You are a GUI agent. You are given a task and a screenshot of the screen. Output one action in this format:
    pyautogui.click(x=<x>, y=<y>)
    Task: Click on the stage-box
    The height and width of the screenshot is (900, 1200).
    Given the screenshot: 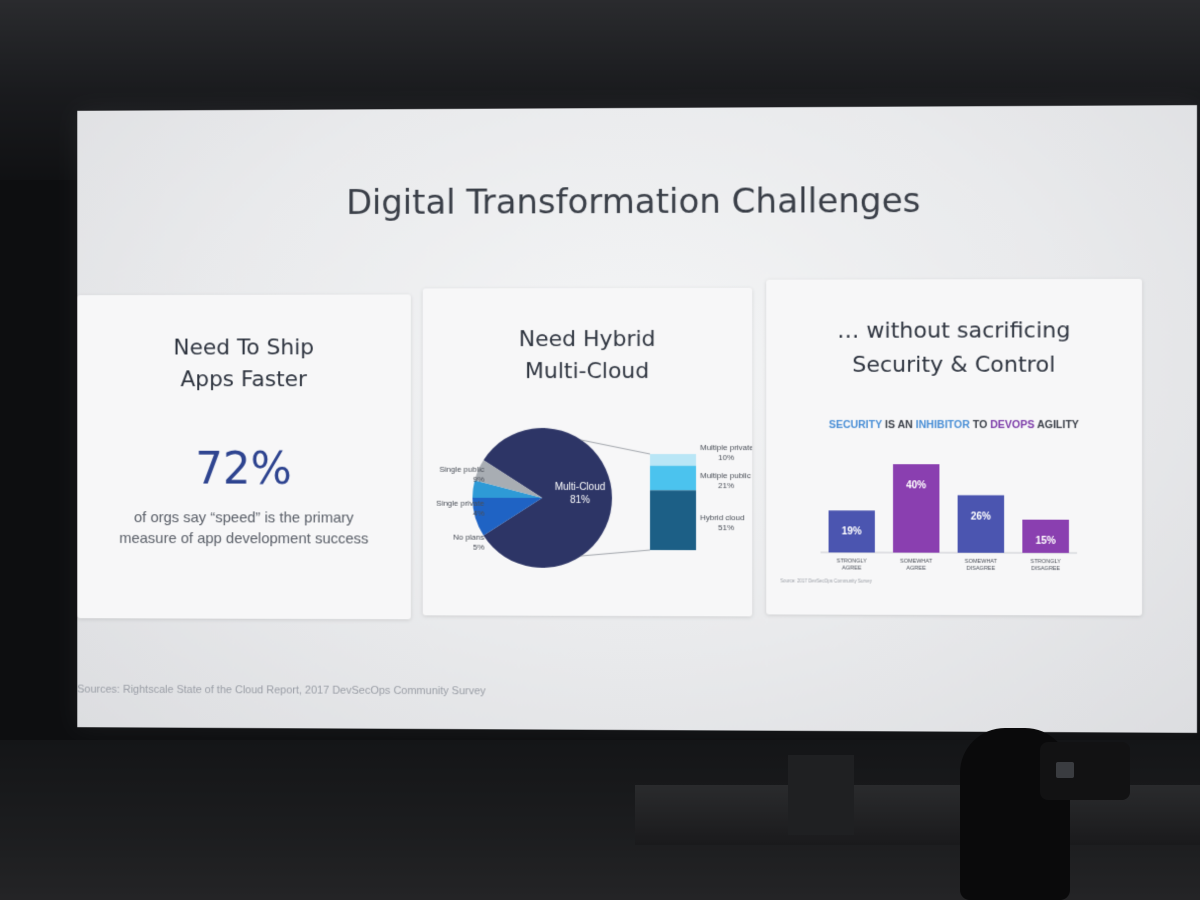 What is the action you would take?
    pyautogui.click(x=821, y=795)
    